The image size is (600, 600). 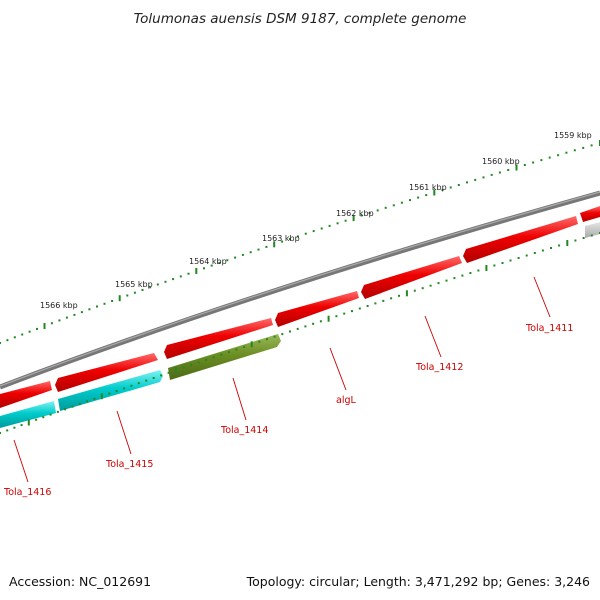 I want to click on gene-arrow-grey-edge, so click(x=592, y=230).